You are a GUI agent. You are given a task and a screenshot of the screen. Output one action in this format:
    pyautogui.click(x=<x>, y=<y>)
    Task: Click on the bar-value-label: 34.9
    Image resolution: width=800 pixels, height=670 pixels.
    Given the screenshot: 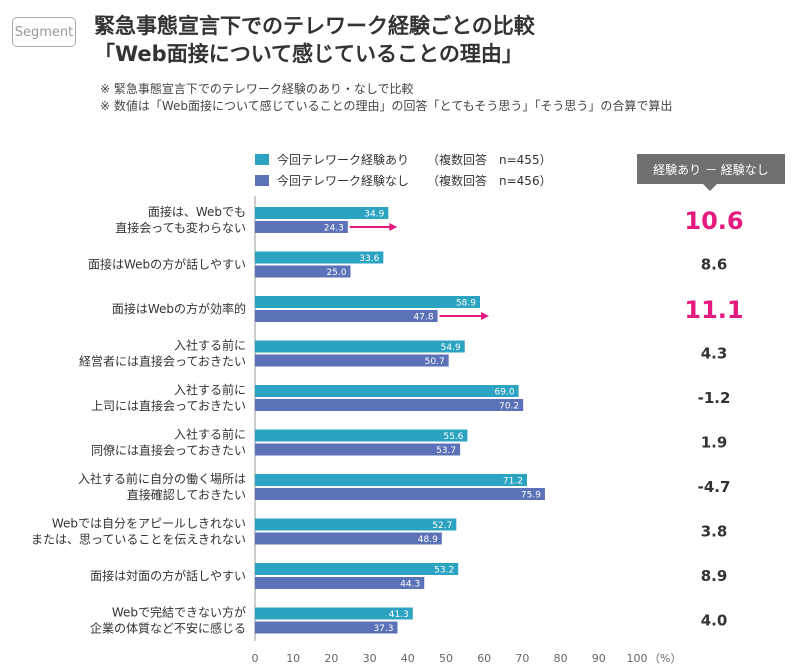 What is the action you would take?
    pyautogui.click(x=374, y=215)
    